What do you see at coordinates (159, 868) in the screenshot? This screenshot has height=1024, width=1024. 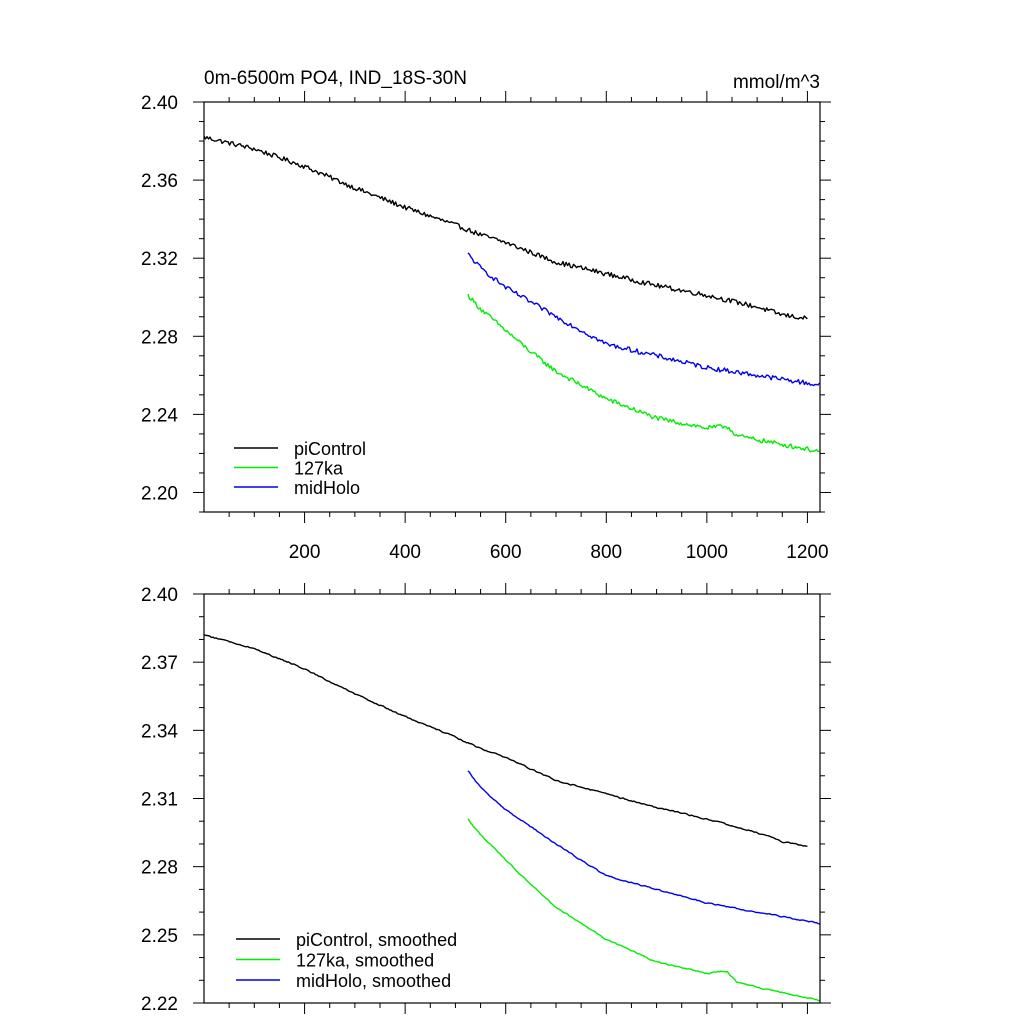 I see `panel-bottom-ytick-label: 2.28` at bounding box center [159, 868].